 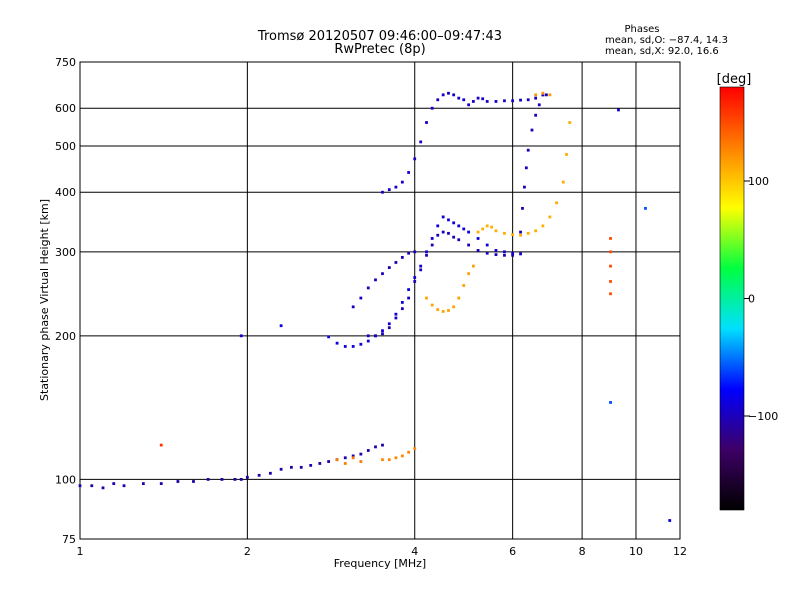 I want to click on colorbar-tick-label: 0, so click(x=751, y=299).